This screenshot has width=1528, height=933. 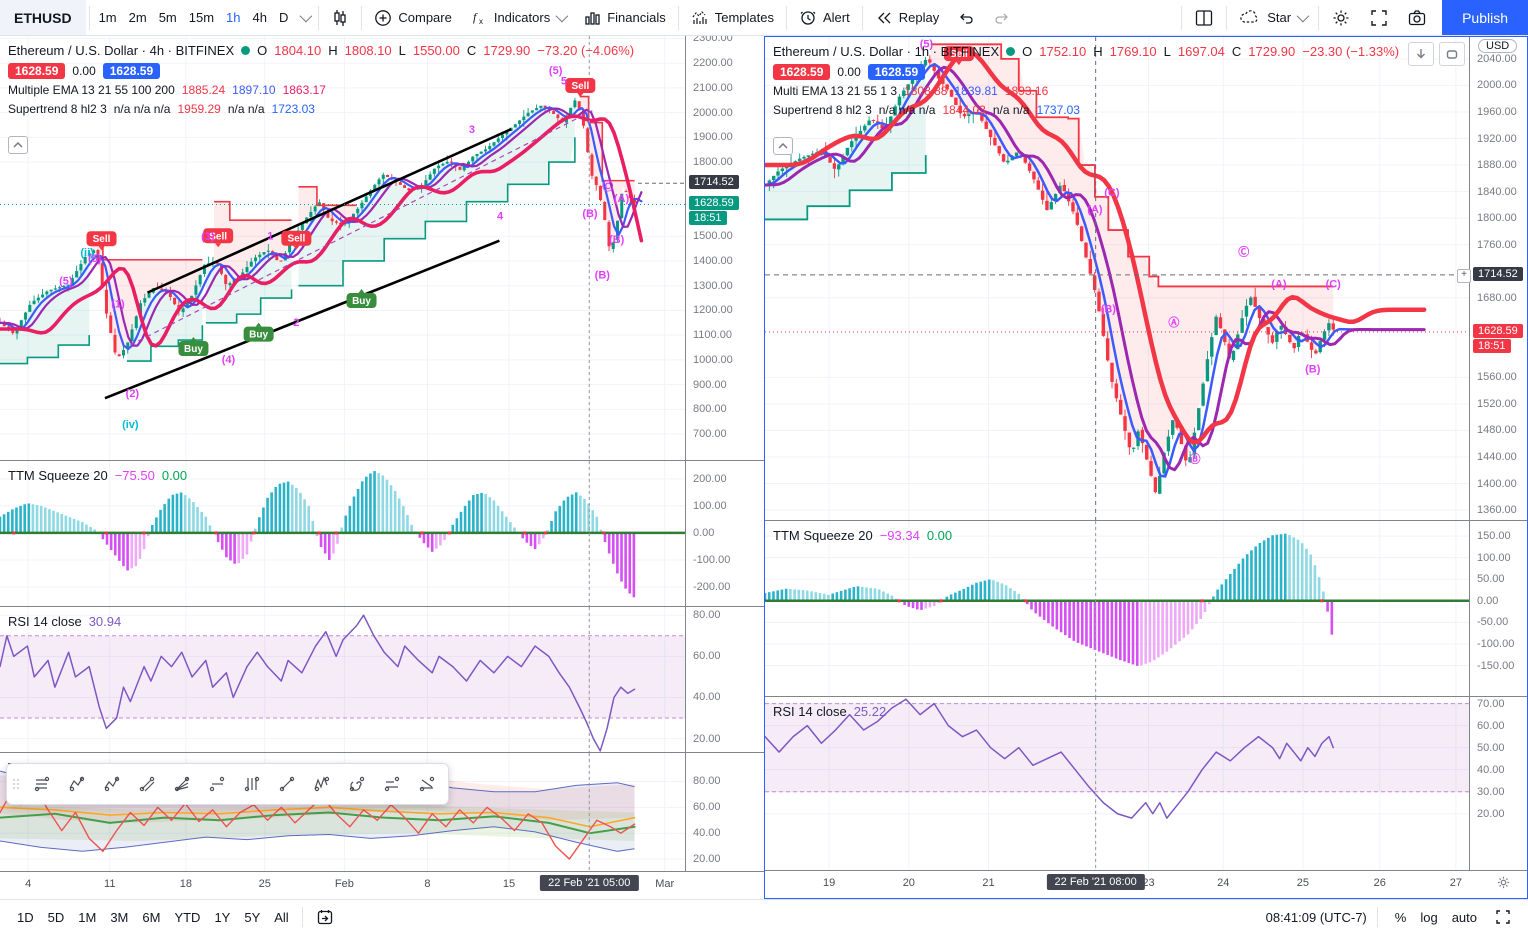 I want to click on snapshot-button, so click(x=1417, y=17).